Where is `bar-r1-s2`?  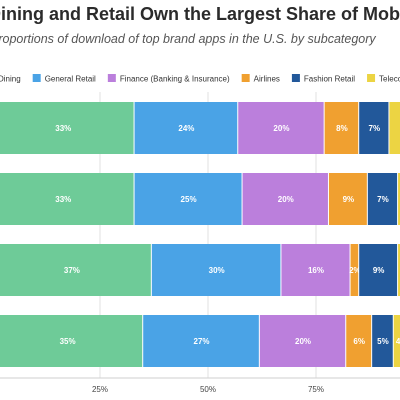 bar-r1-s2 is located at coordinates (285, 199).